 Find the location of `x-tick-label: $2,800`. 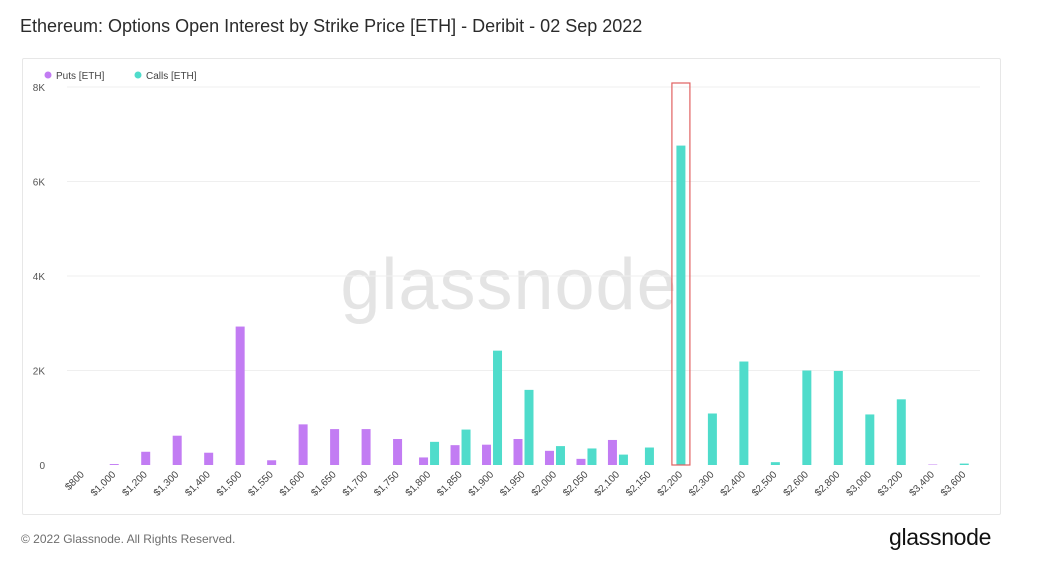

x-tick-label: $2,800 is located at coordinates (828, 484).